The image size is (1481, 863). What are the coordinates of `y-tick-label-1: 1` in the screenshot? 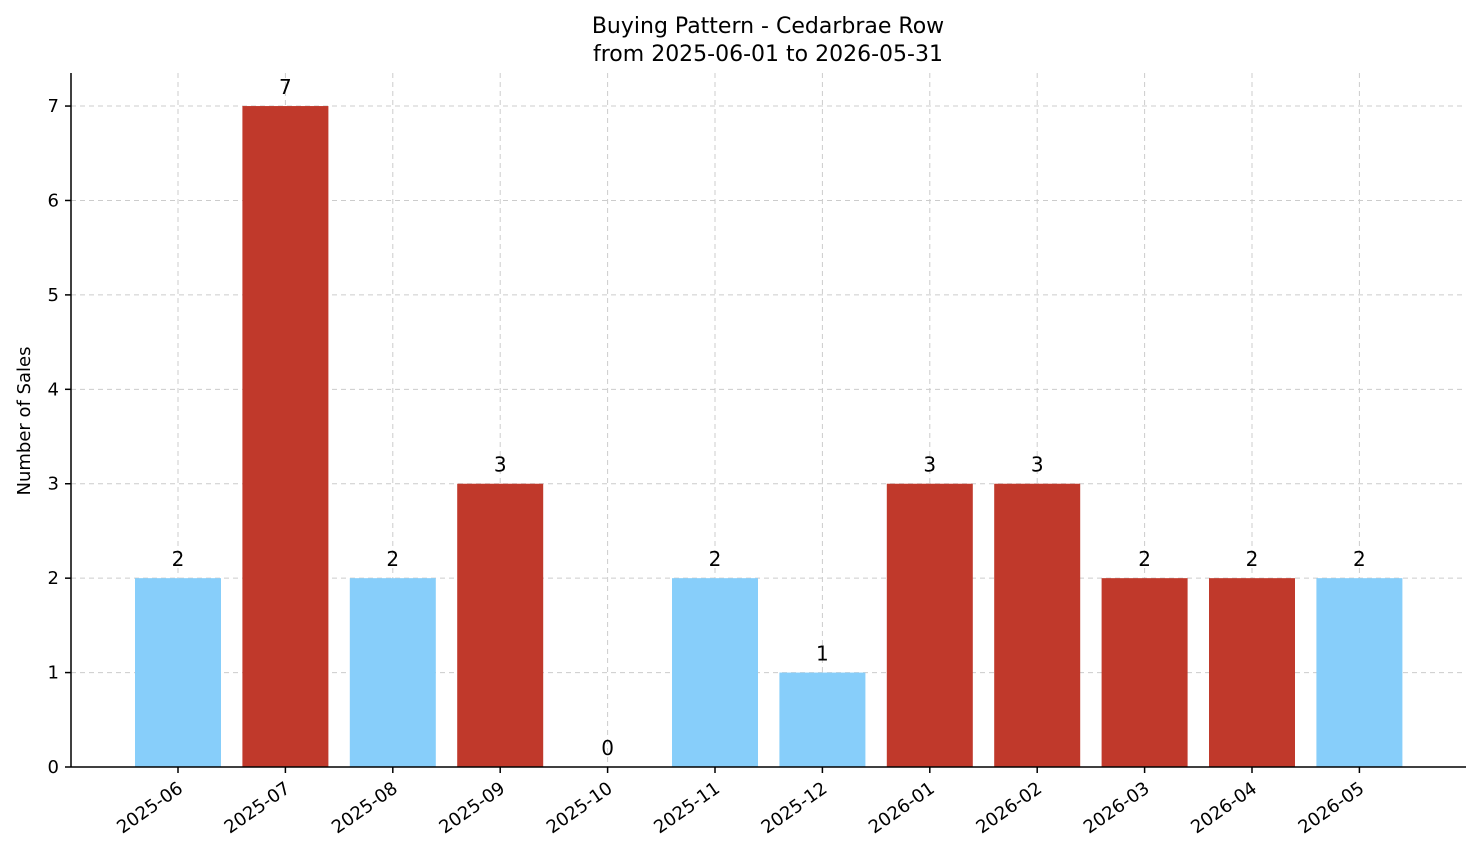 It's located at (53, 673).